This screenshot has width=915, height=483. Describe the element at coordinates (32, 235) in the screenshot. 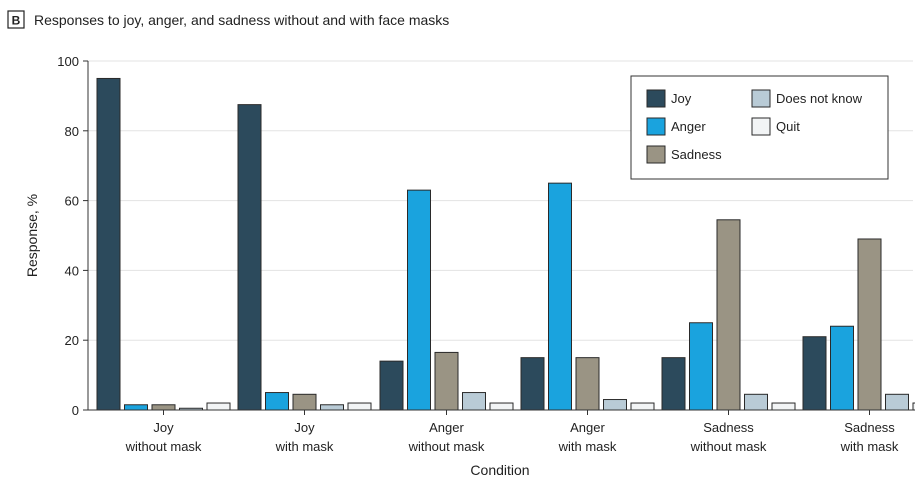

I see `y-axis-label: Response, %` at that location.